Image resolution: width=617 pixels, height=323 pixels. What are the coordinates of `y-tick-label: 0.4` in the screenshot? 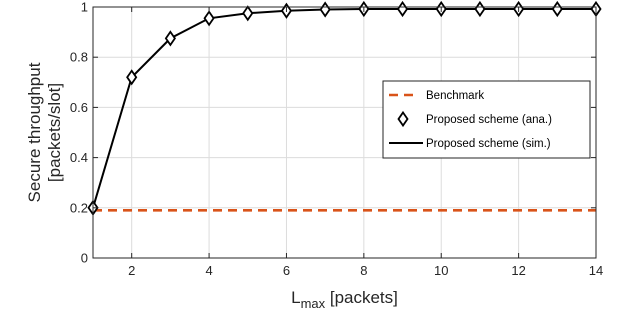 It's located at (79, 157).